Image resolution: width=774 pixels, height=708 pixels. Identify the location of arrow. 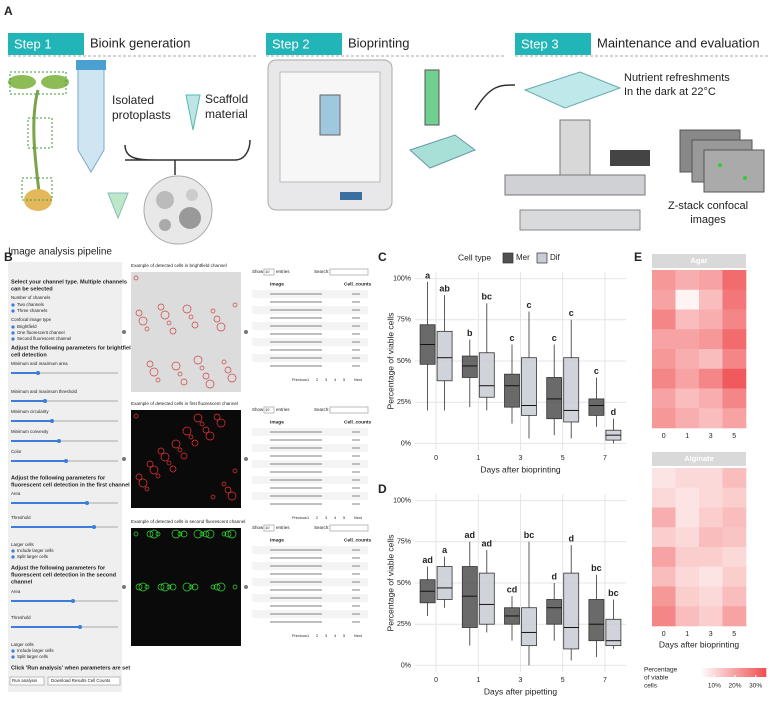
(495, 97).